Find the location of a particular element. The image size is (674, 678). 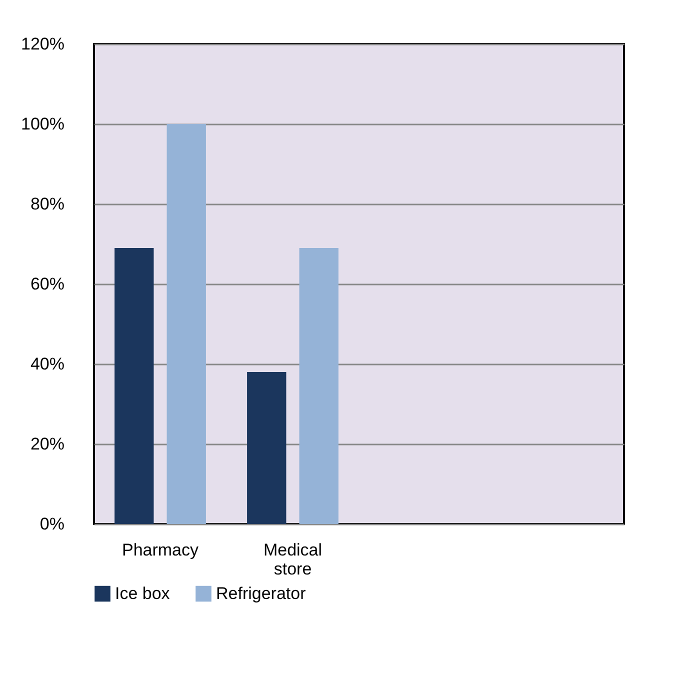

x-tick-label: Pharmacy is located at coordinates (161, 550).